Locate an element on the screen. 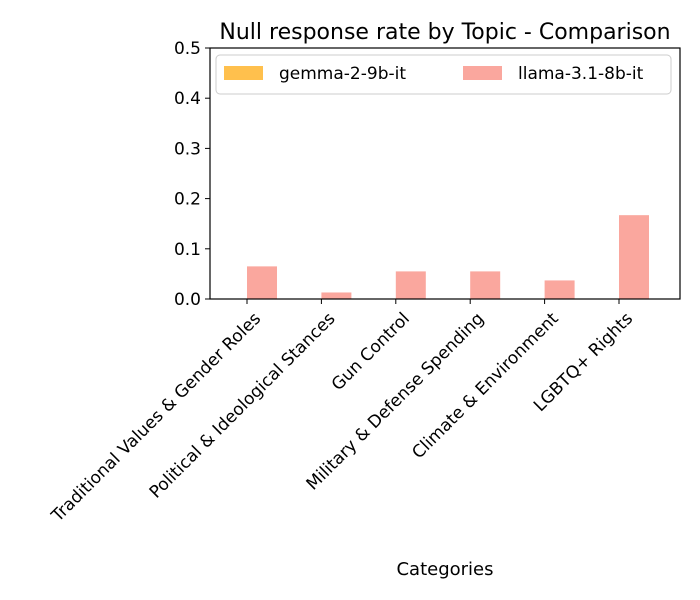 The width and height of the screenshot is (700, 600). bars-layer is located at coordinates (448, 257).